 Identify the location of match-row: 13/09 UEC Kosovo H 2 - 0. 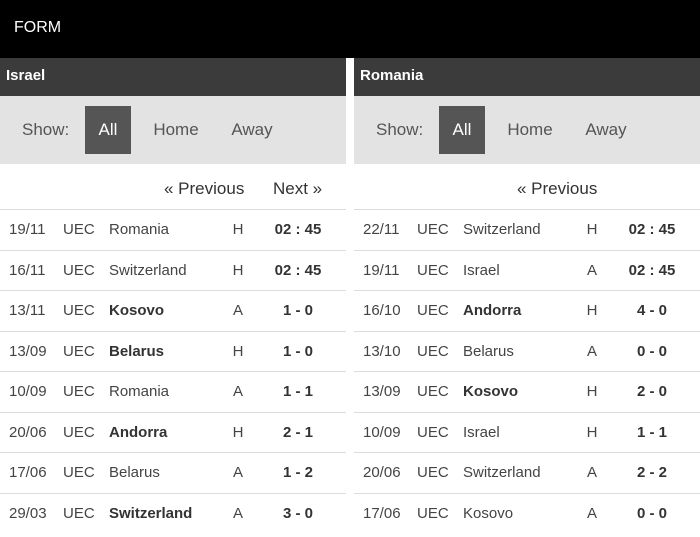
(527, 391).